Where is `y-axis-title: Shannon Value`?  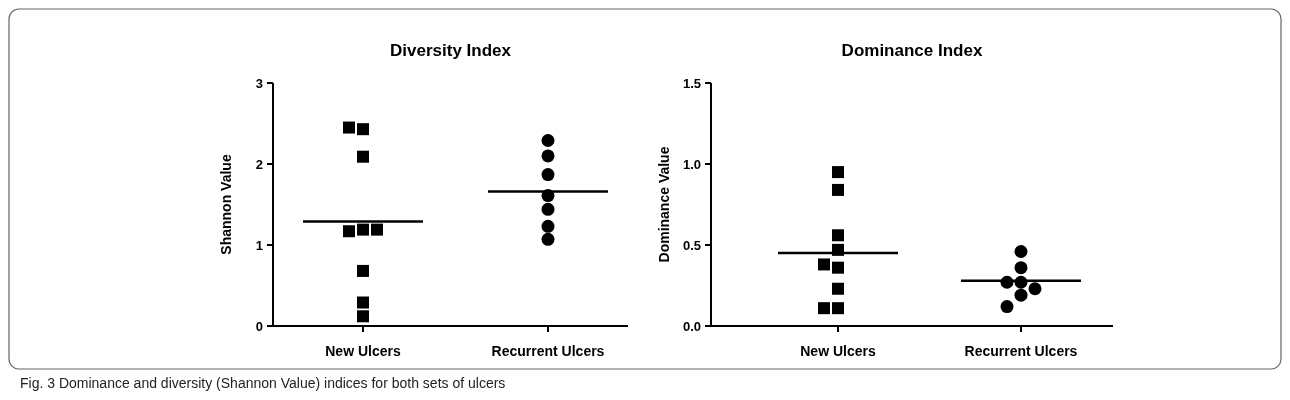 y-axis-title: Shannon Value is located at coordinates (226, 204).